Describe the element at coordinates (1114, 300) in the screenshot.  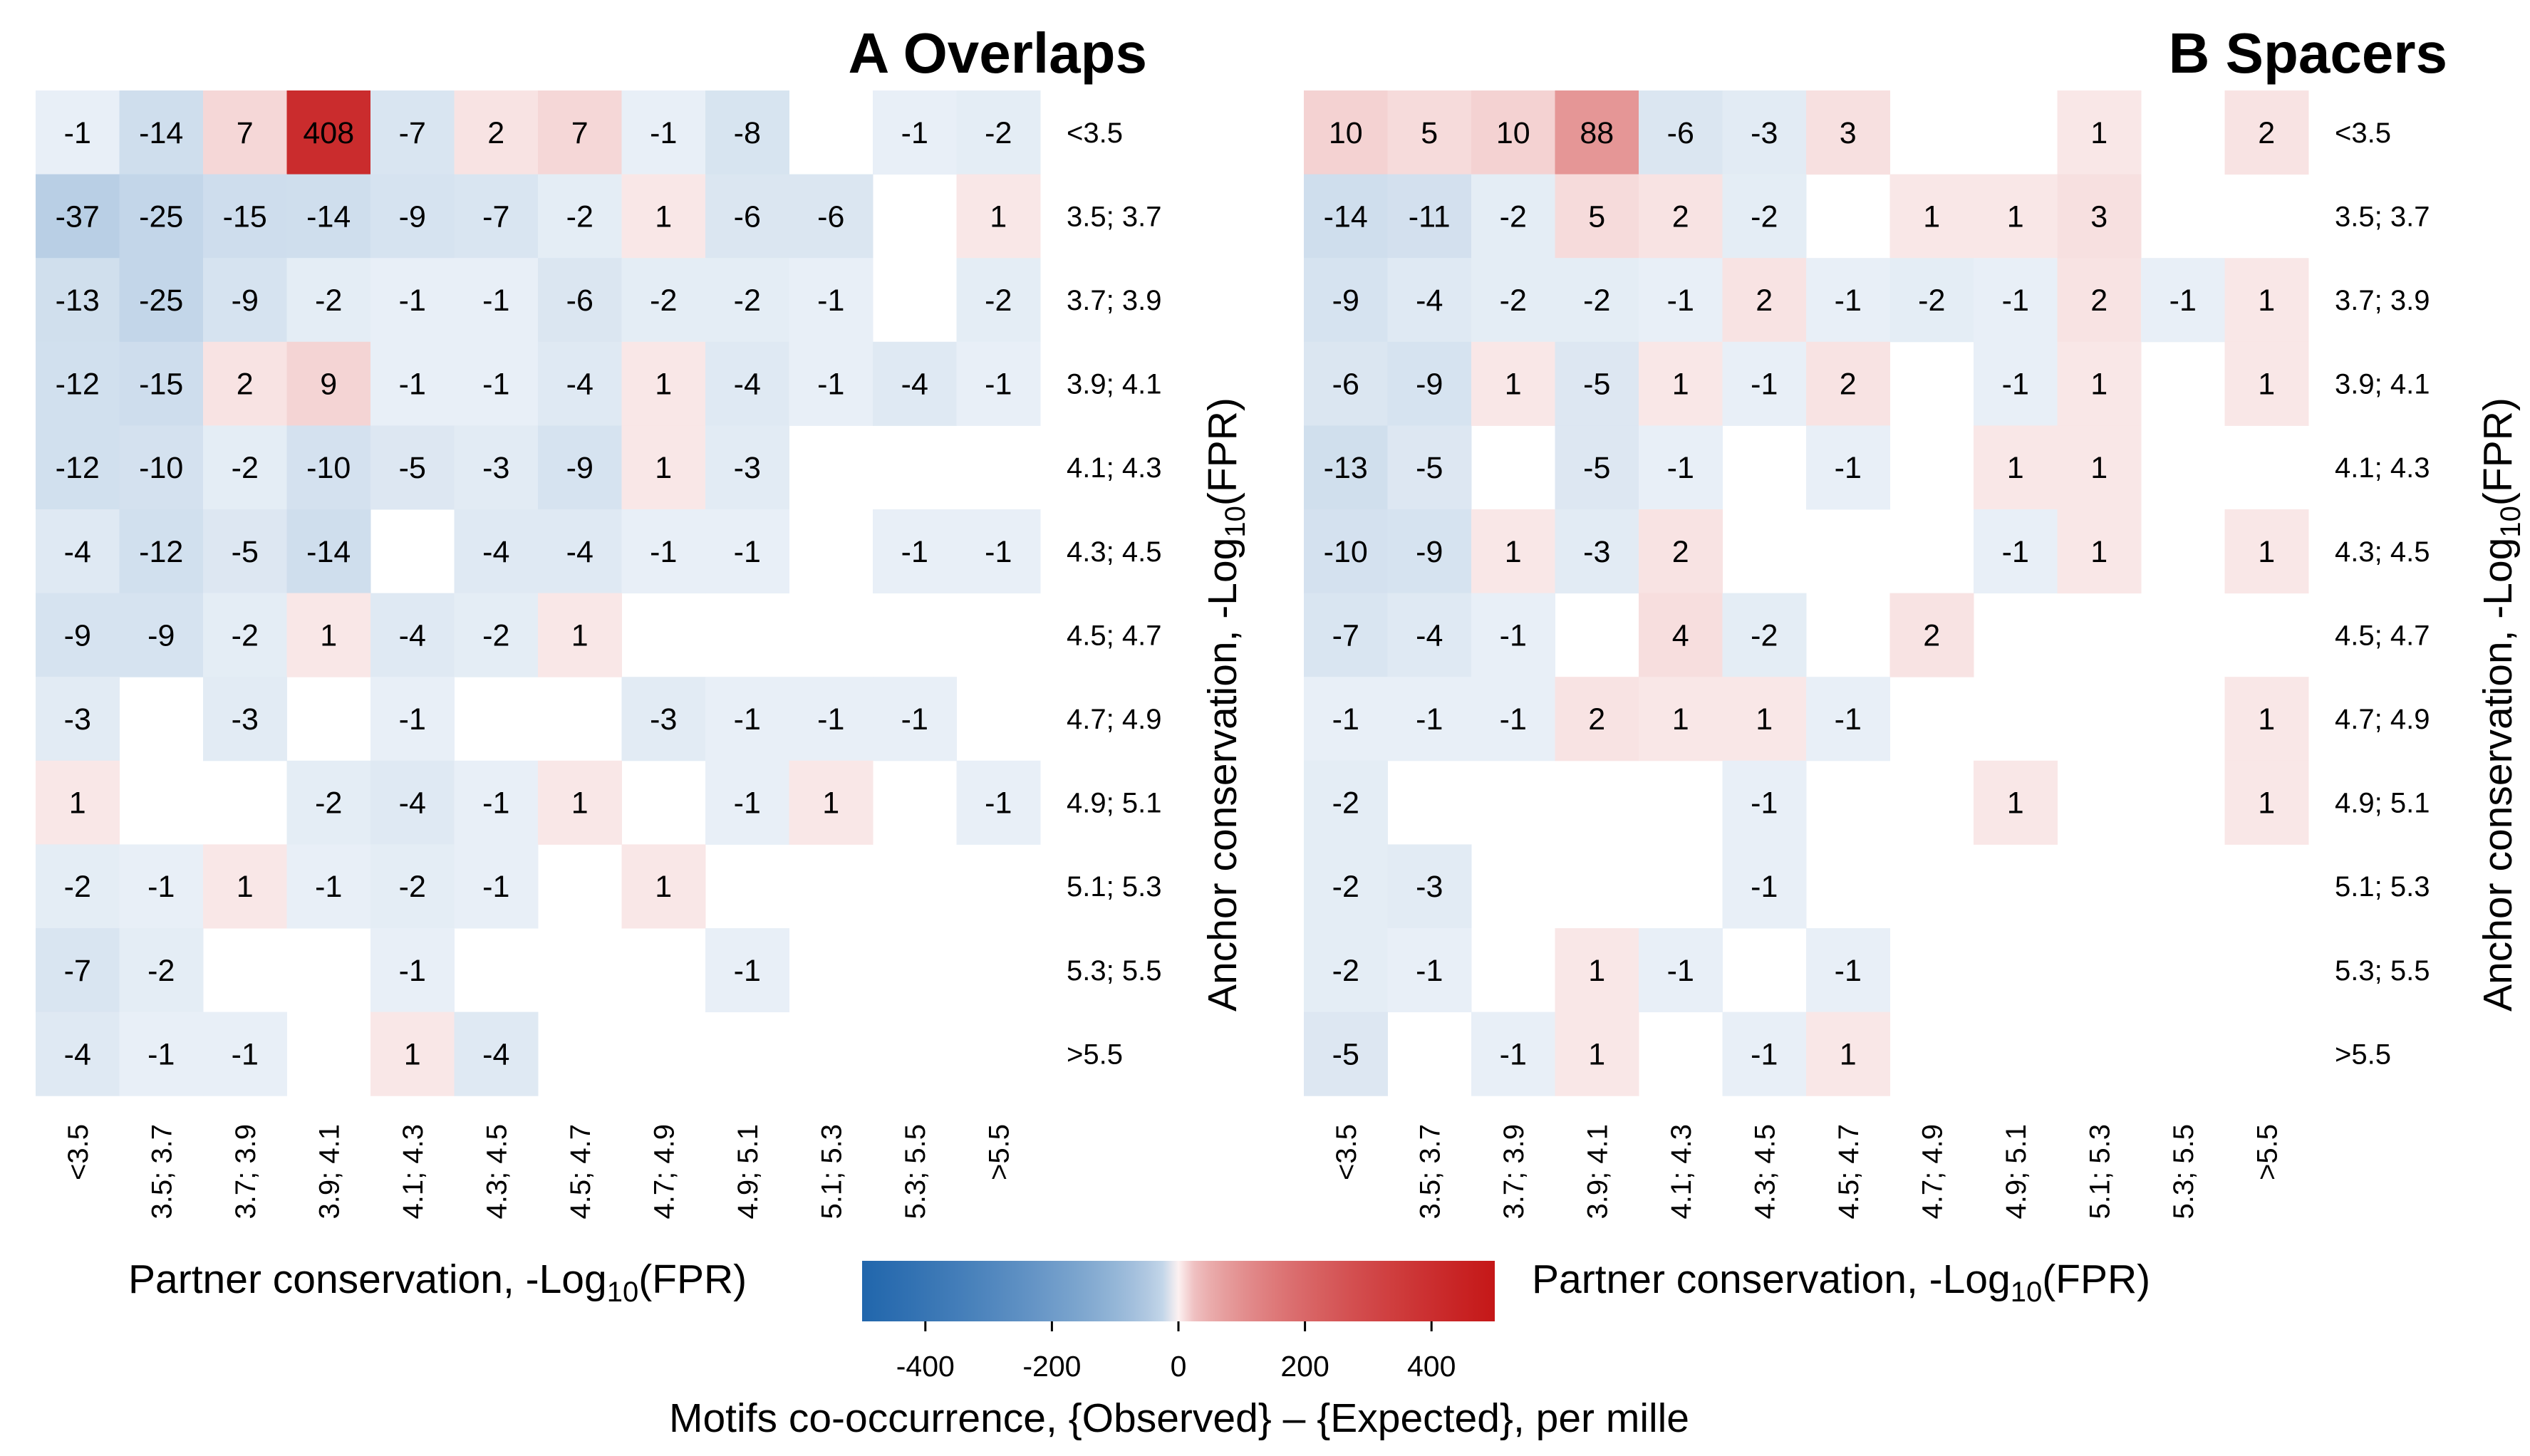
I see `panel-a-row-tick-label: 3.7; 3.9` at that location.